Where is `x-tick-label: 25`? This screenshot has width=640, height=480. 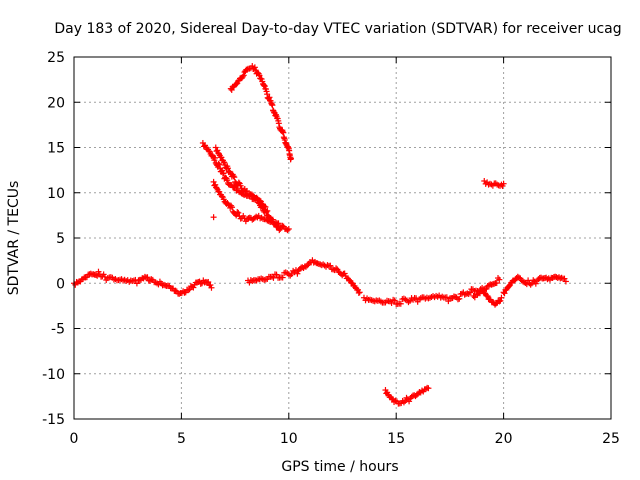
x-tick-label: 25 is located at coordinates (611, 439).